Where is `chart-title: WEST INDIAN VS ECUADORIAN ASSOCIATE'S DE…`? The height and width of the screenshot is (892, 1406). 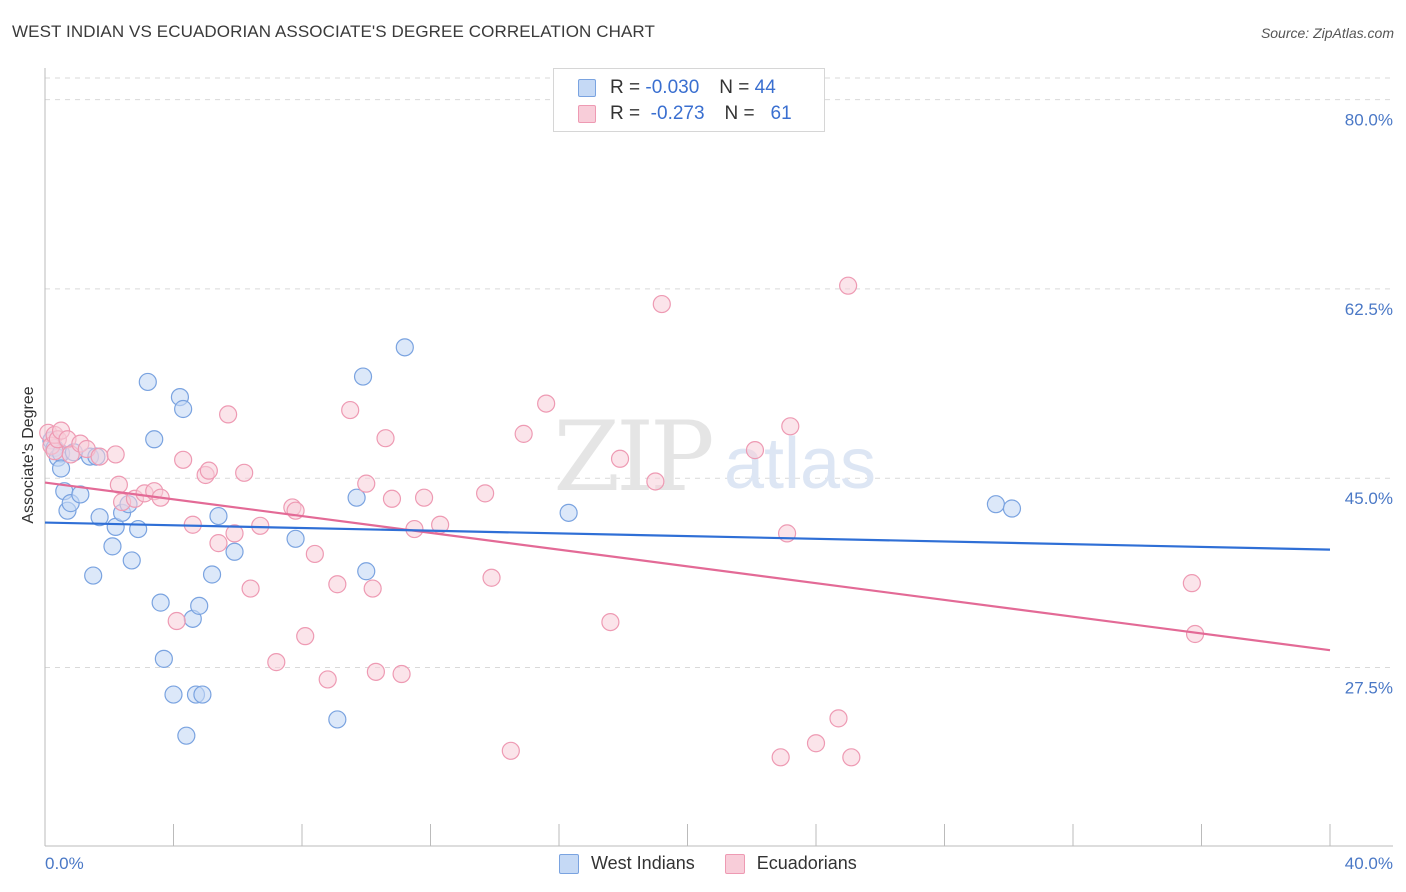
chart-title: WEST INDIAN VS ECUADORIAN ASSOCIATE'S DE… is located at coordinates (333, 31).